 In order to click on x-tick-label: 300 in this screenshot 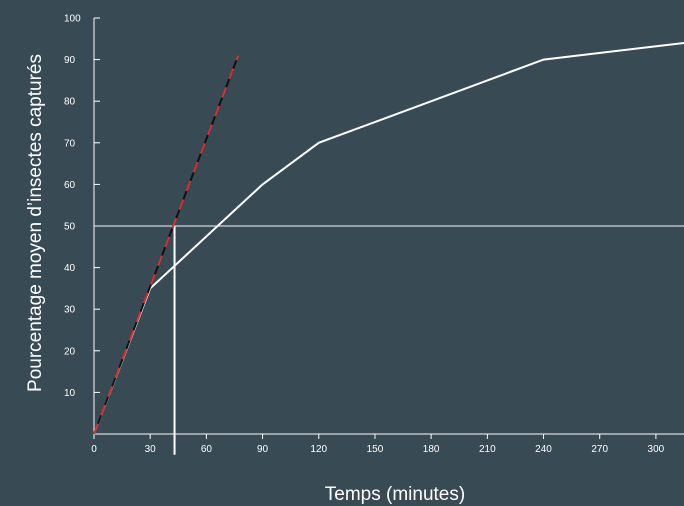, I will do `click(656, 449)`.